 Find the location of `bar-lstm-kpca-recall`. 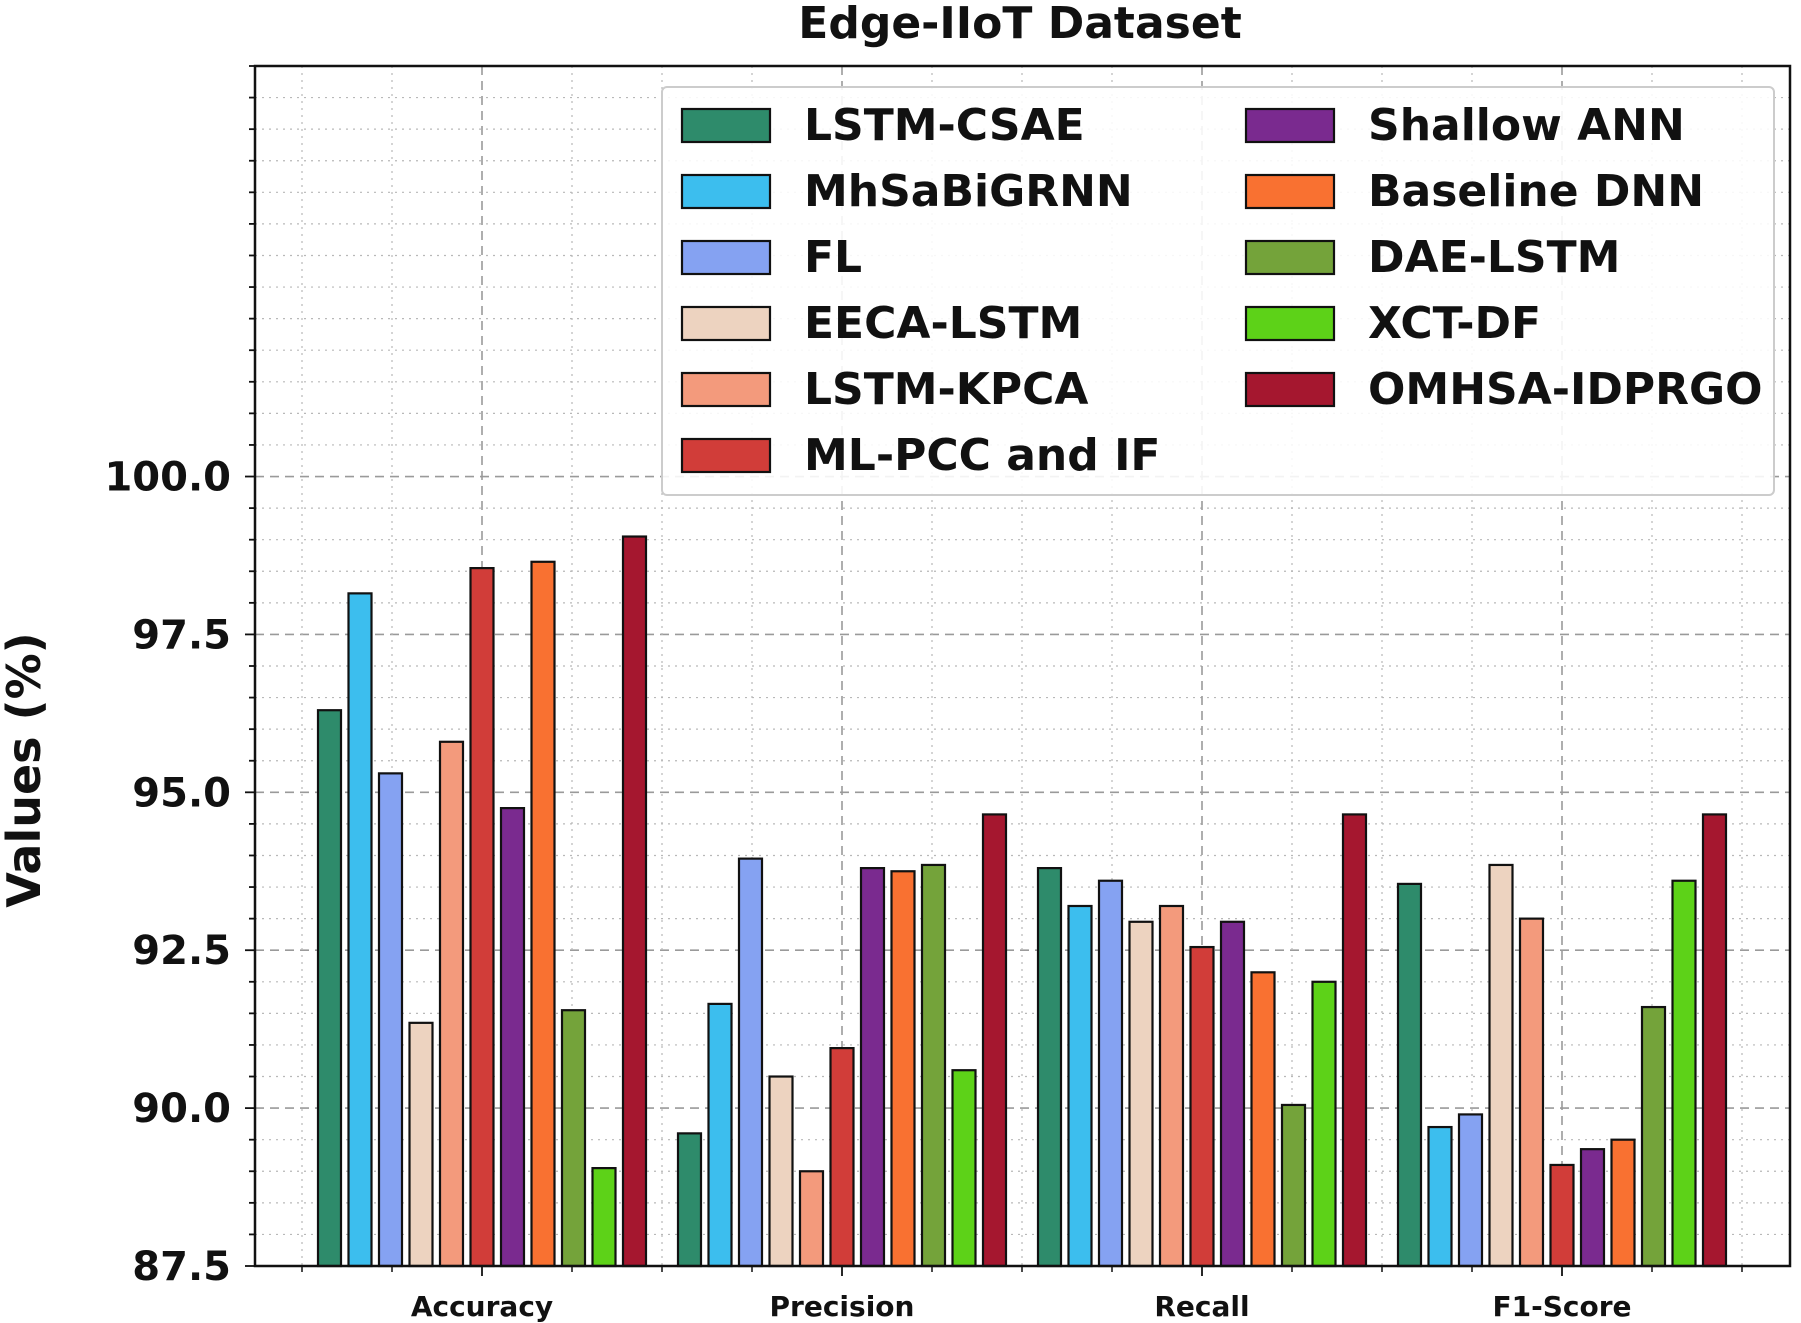

bar-lstm-kpca-recall is located at coordinates (1171, 1086).